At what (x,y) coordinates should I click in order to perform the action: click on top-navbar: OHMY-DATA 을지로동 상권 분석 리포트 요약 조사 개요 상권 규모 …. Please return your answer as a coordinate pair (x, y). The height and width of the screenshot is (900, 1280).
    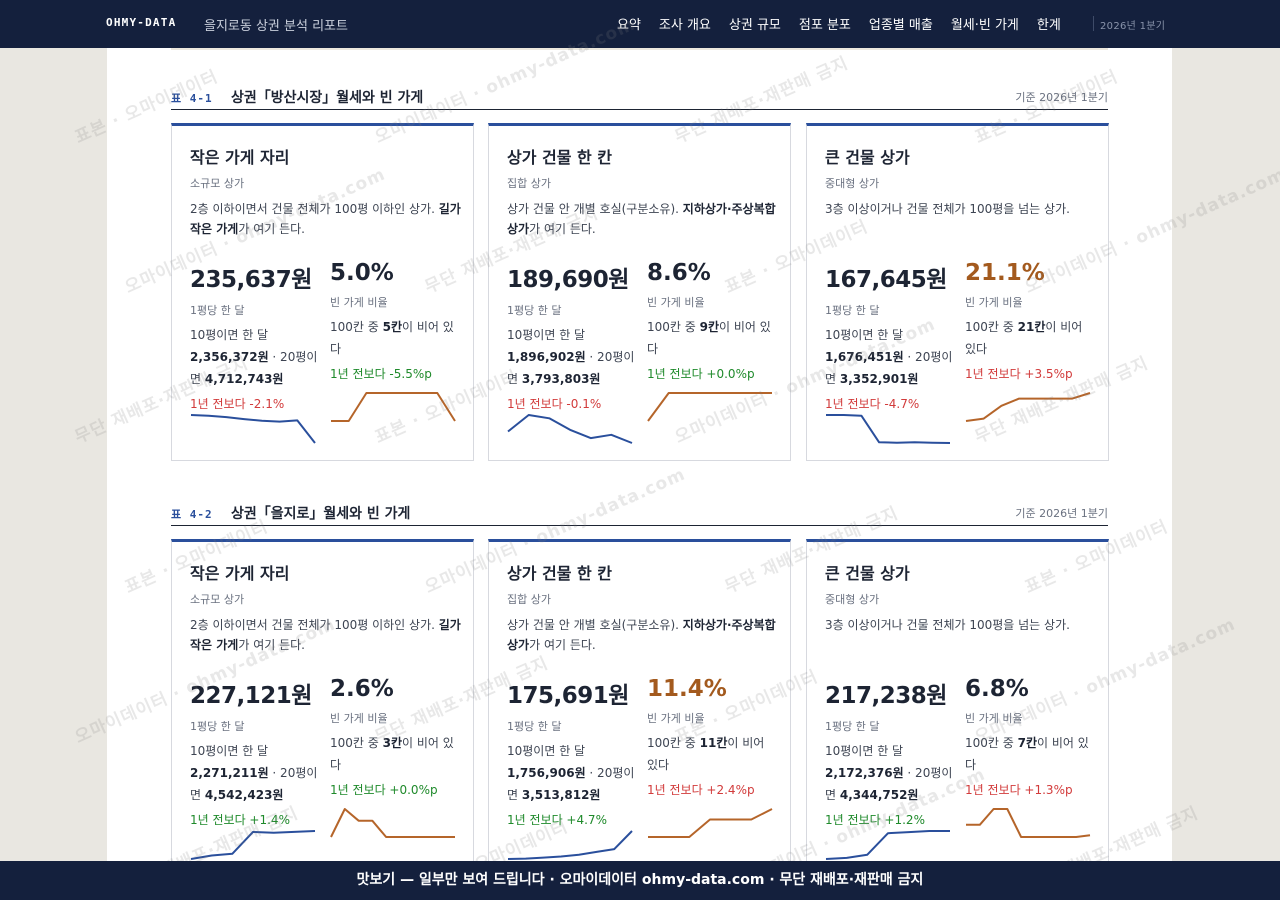
    Looking at the image, I should click on (640, 24).